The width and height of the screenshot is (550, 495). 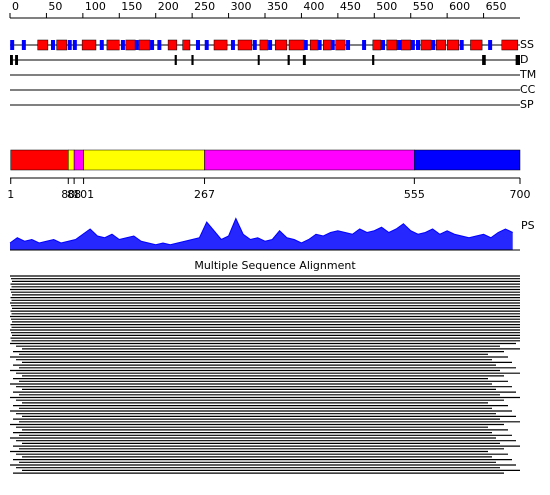 What do you see at coordinates (414, 194) in the screenshot?
I see `domain-label: 555` at bounding box center [414, 194].